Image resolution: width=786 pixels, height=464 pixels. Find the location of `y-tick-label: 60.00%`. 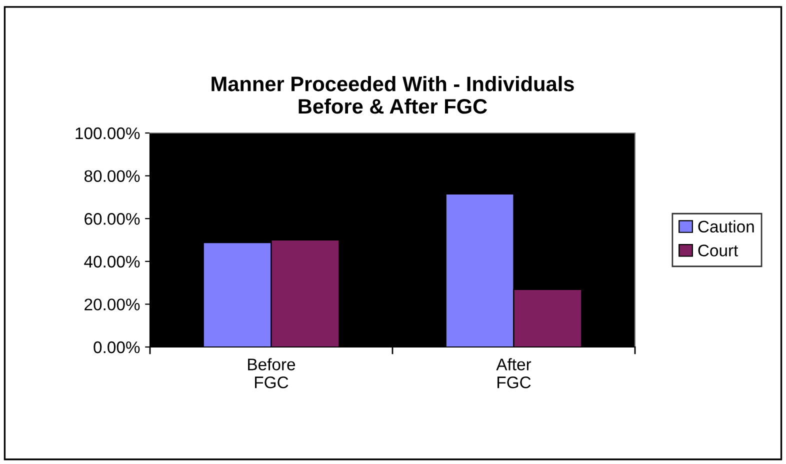

y-tick-label: 60.00% is located at coordinates (112, 219).